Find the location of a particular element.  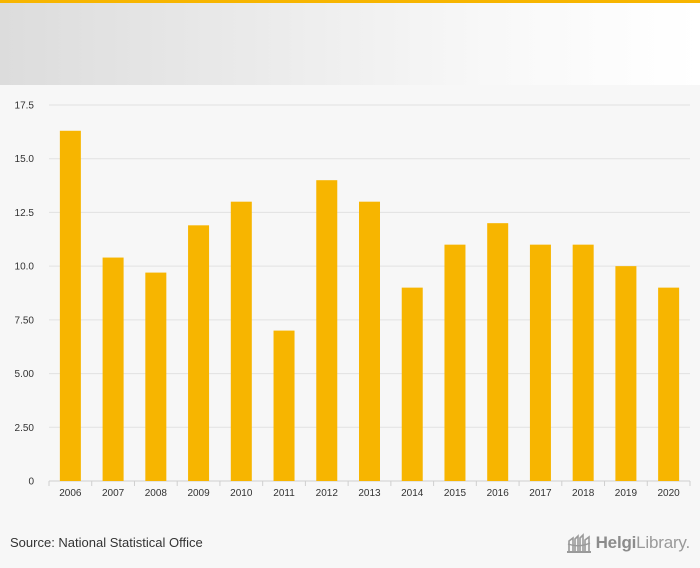

x-tick-label: 2006 is located at coordinates (70, 493).